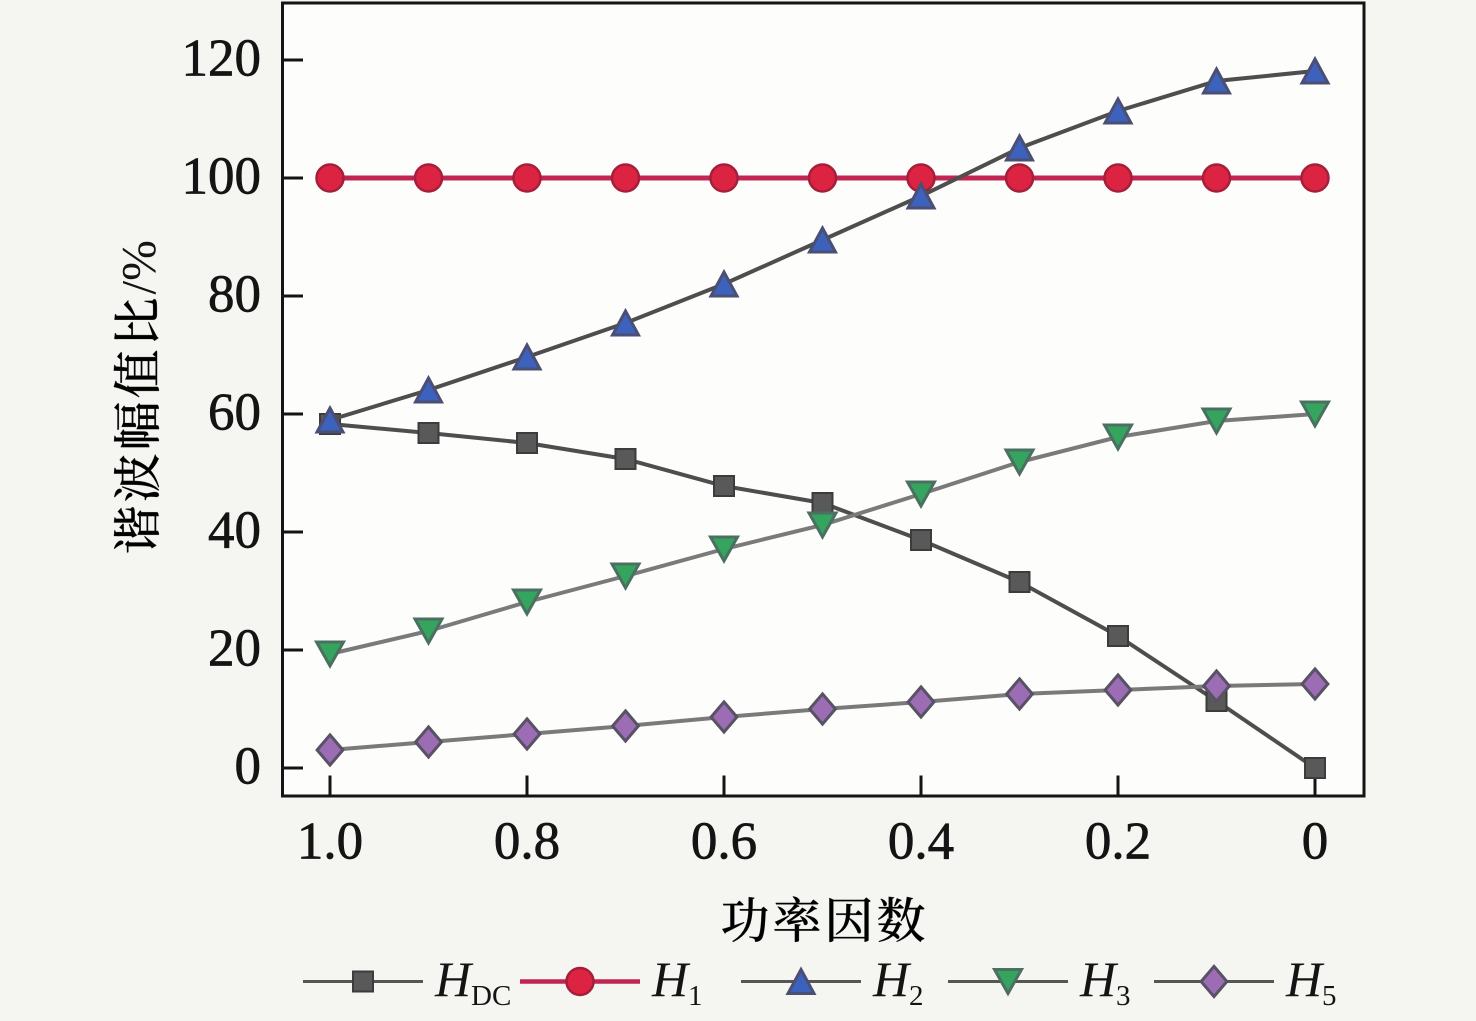 The image size is (1476, 1021). What do you see at coordinates (330, 842) in the screenshot?
I see `svg-text: 1.0` at bounding box center [330, 842].